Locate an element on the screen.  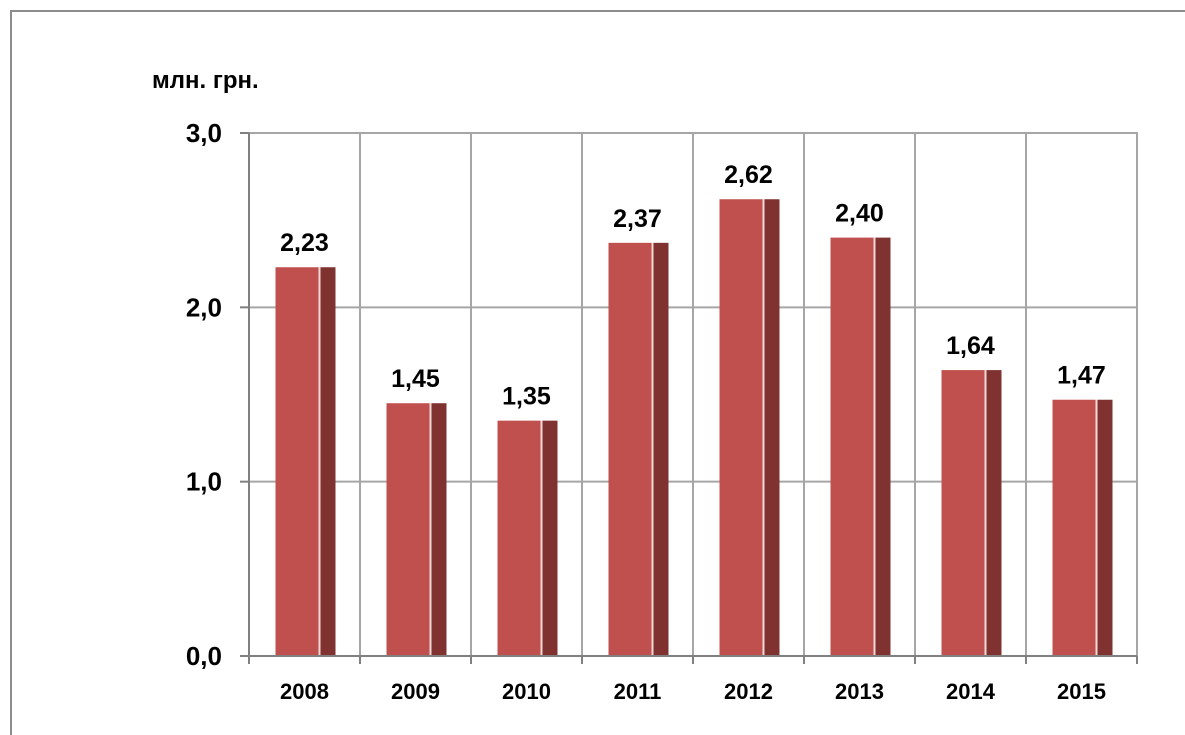
data-label: 2,37 is located at coordinates (637, 219).